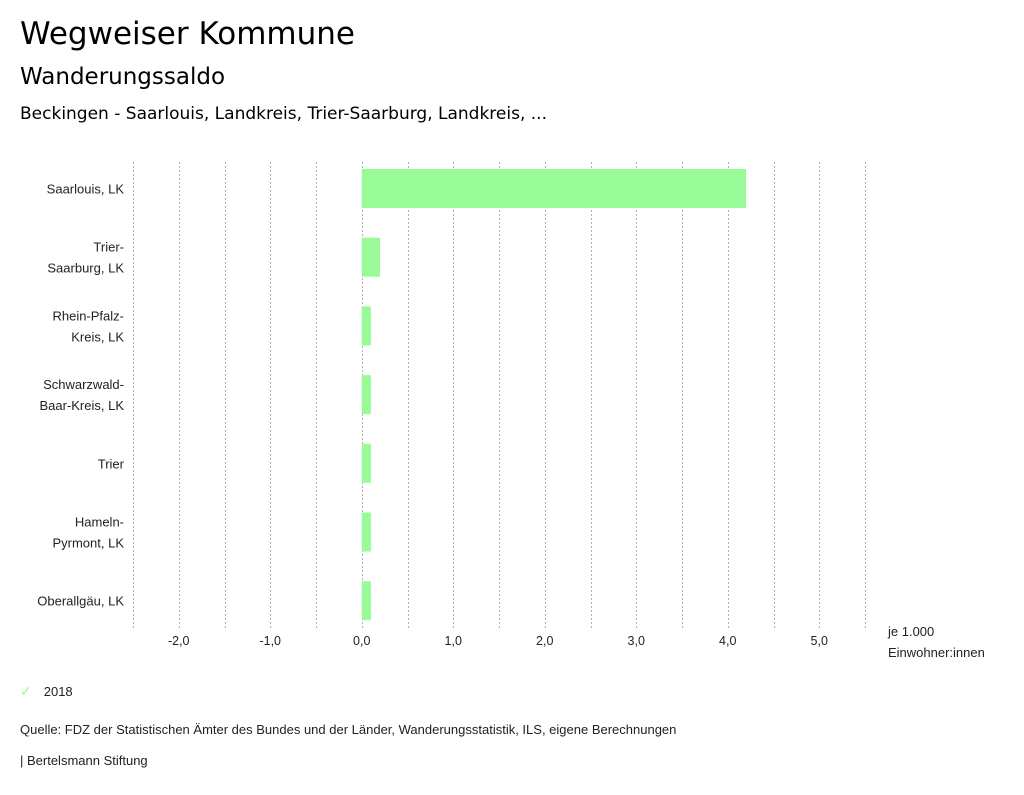  Describe the element at coordinates (936, 652) in the screenshot. I see `x-axis-unit-line-2: Einwohner:innen` at that location.